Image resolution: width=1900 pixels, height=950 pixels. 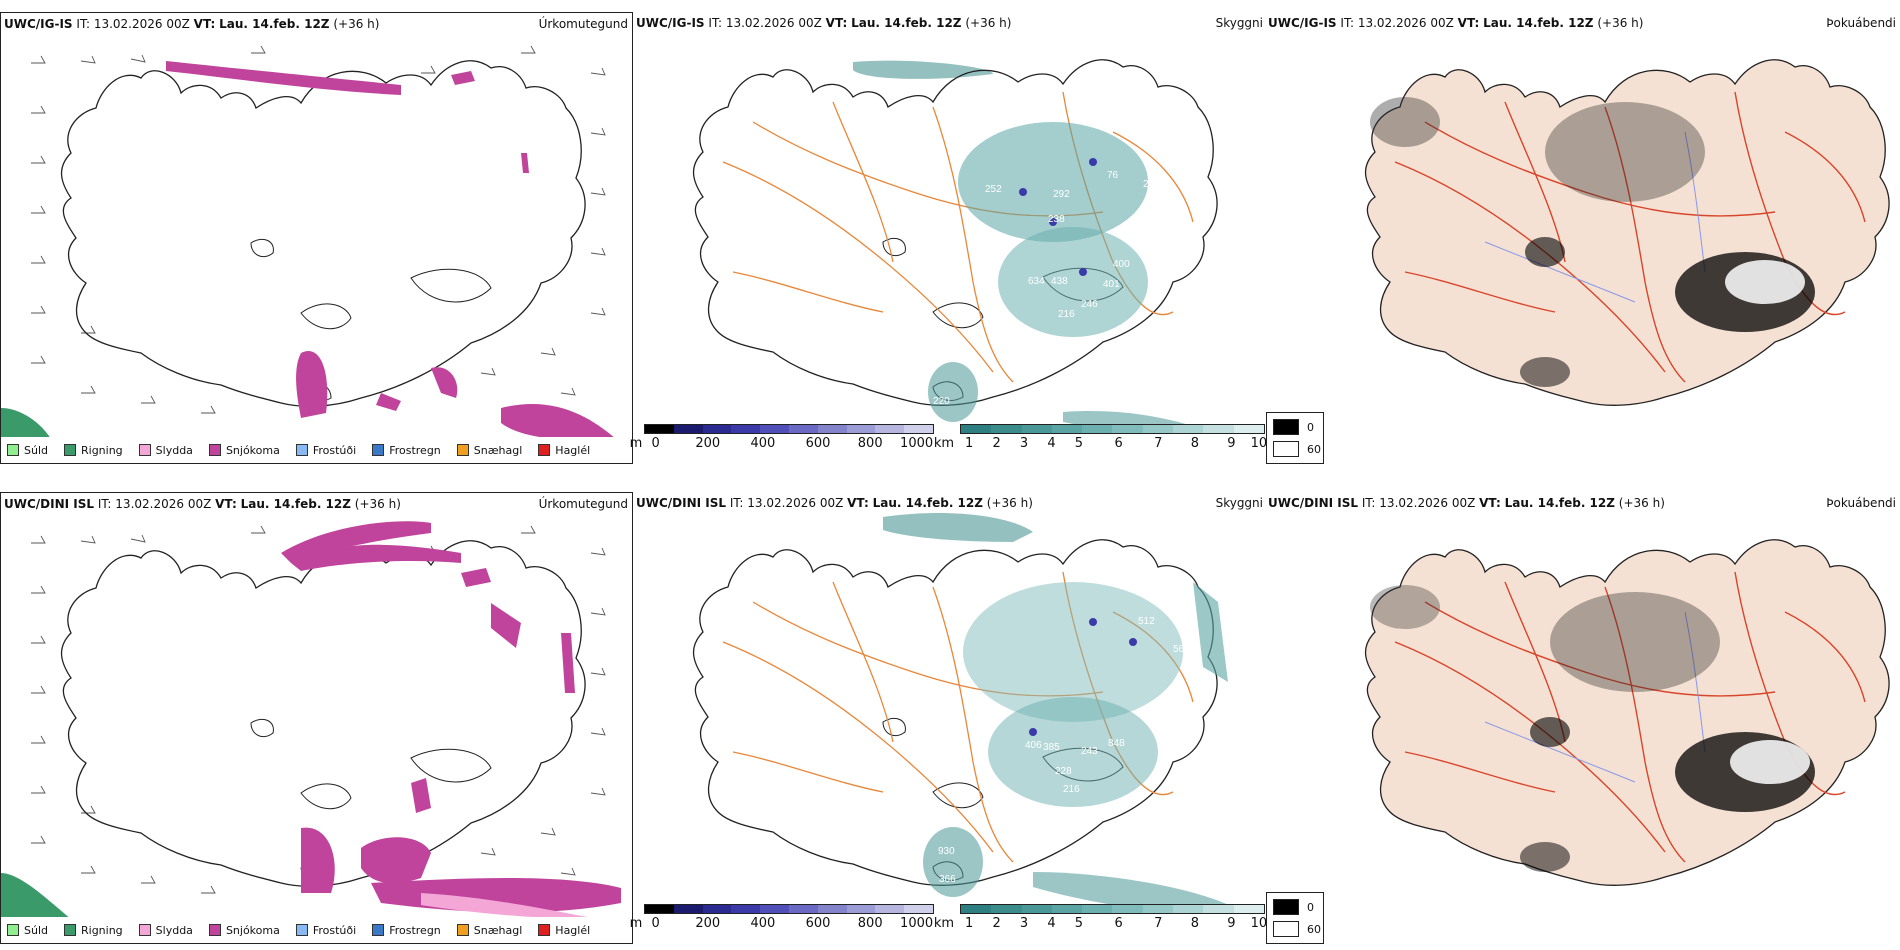 What do you see at coordinates (1056, 219) in the screenshot?
I see `map-label: 238` at bounding box center [1056, 219].